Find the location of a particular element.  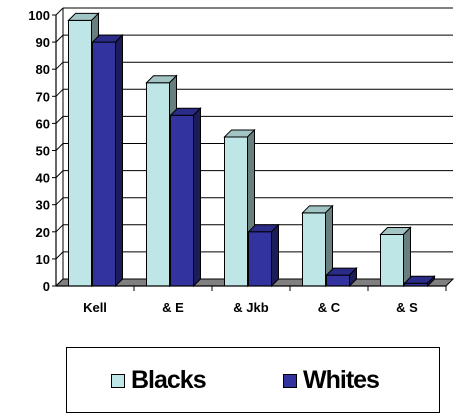

x-category-label: & Jkb is located at coordinates (250, 307).